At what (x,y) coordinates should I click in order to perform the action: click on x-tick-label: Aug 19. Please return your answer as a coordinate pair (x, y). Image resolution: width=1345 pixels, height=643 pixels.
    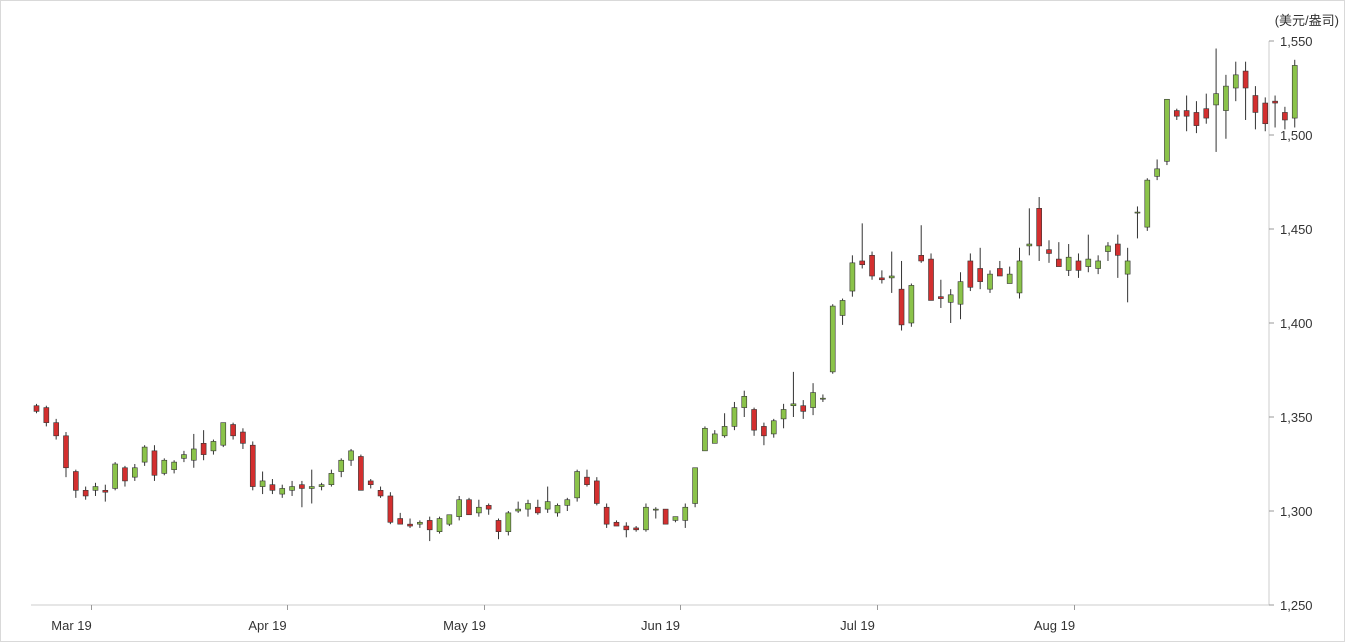
    Looking at the image, I should click on (1054, 625).